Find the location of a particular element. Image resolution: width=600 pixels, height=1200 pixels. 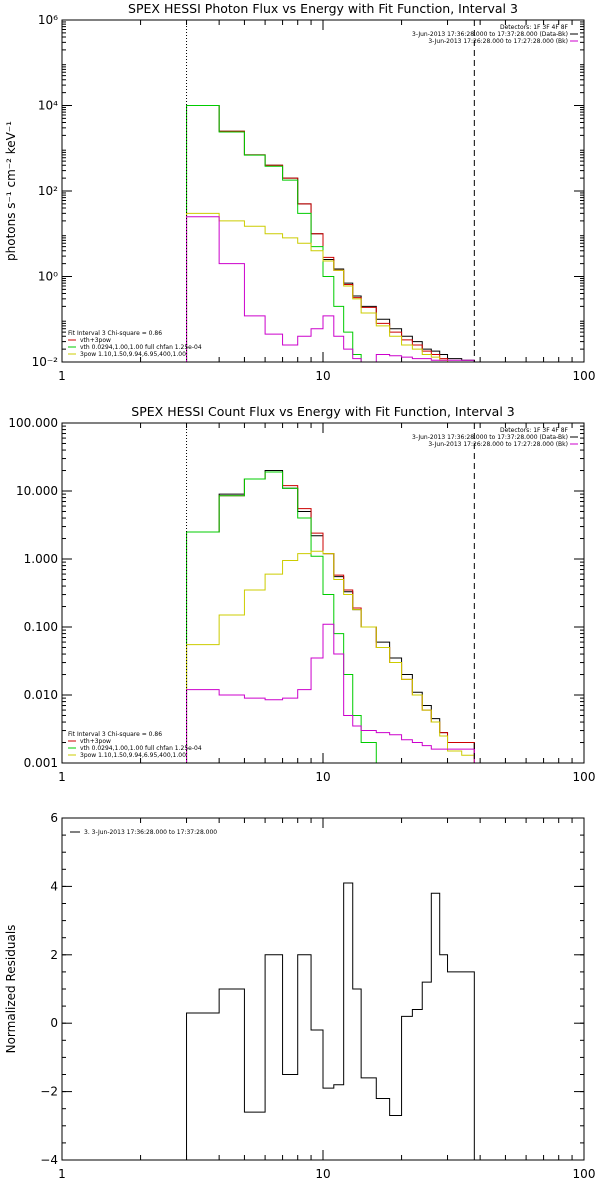

y-tick-label: 10⁶ is located at coordinates (48, 20).